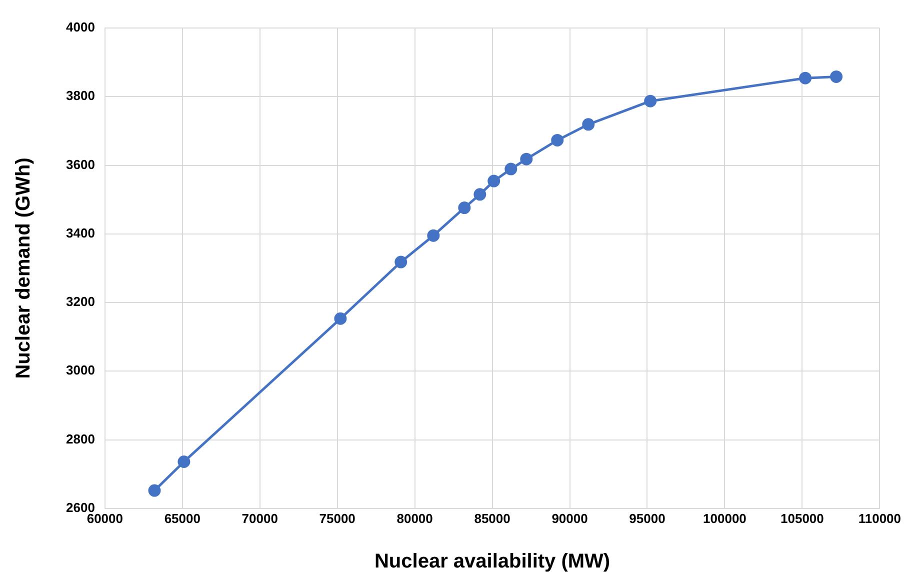 This screenshot has height=587, width=912. Describe the element at coordinates (80, 232) in the screenshot. I see `y-tick-label: 3400` at that location.